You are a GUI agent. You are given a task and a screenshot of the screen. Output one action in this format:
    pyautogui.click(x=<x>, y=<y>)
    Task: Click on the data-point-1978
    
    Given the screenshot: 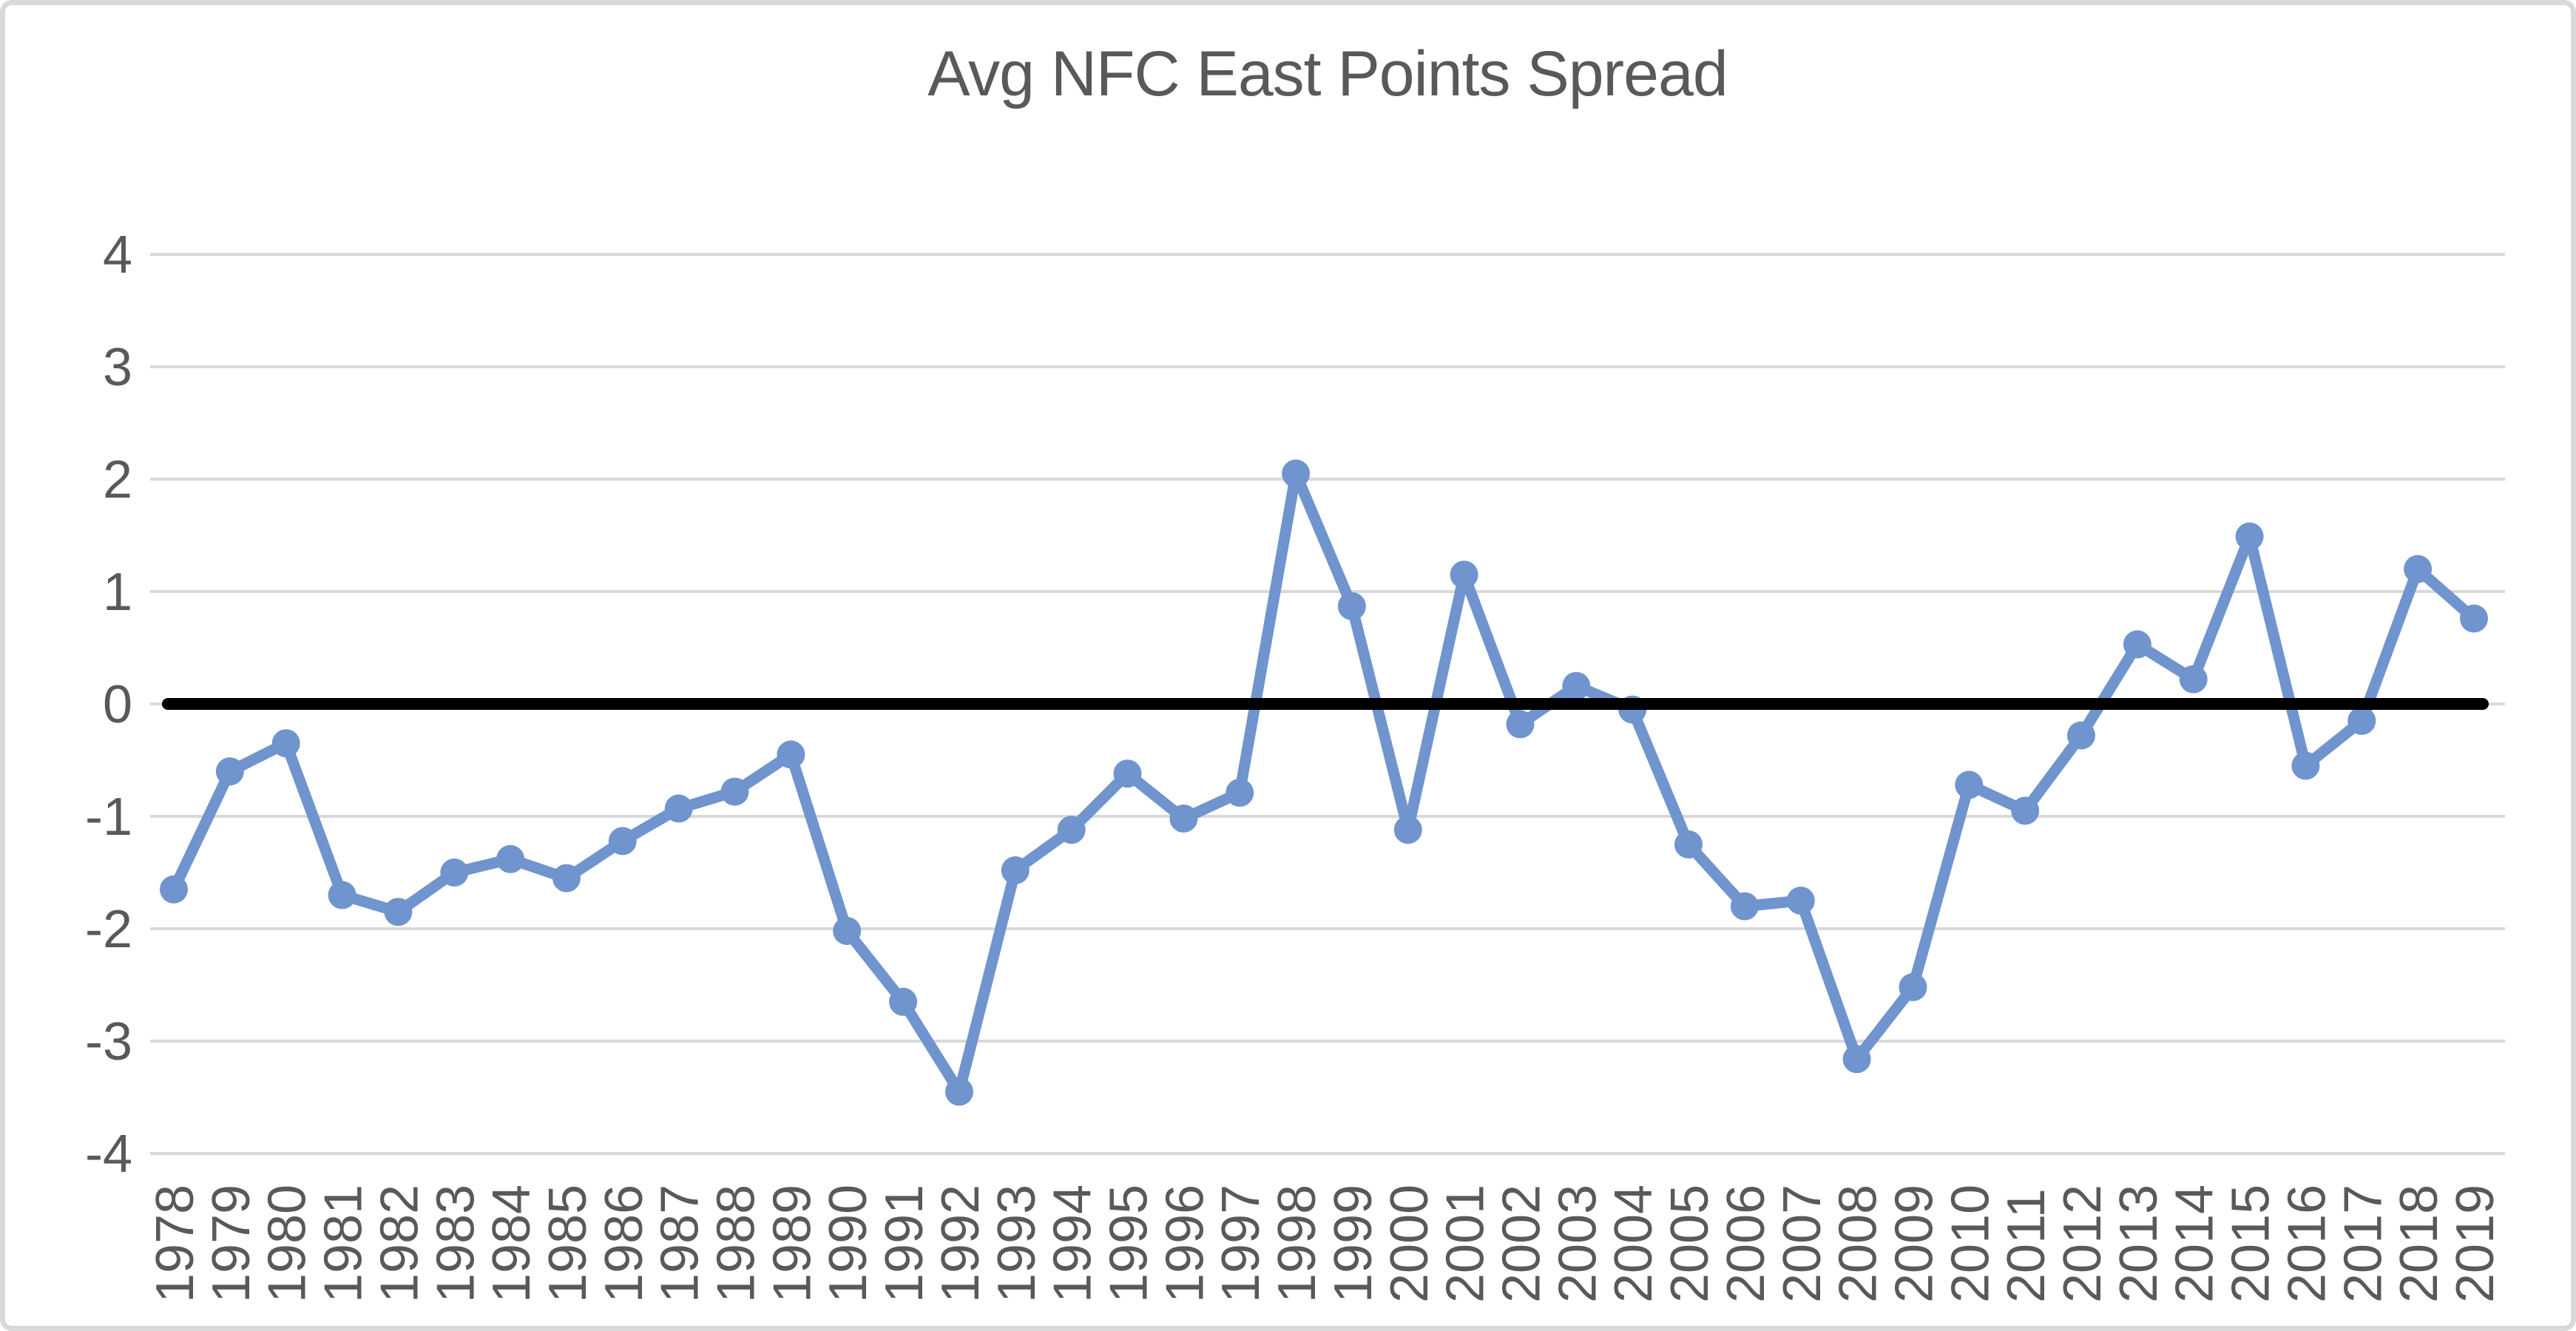 What is the action you would take?
    pyautogui.click(x=174, y=889)
    